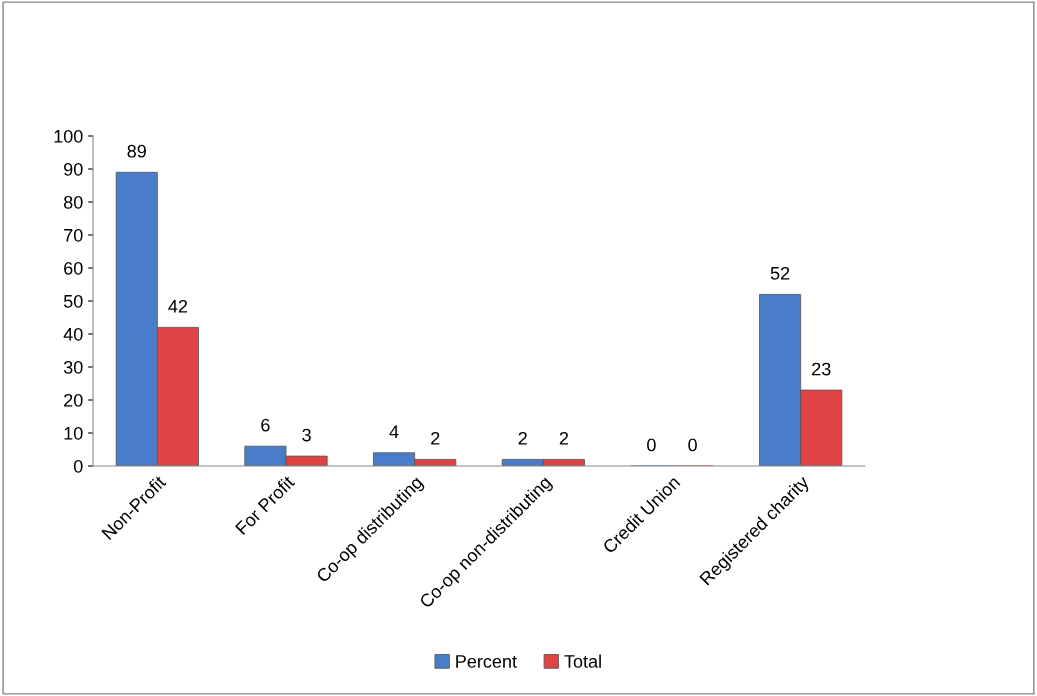  Describe the element at coordinates (178, 306) in the screenshot. I see `data-label: 42` at that location.